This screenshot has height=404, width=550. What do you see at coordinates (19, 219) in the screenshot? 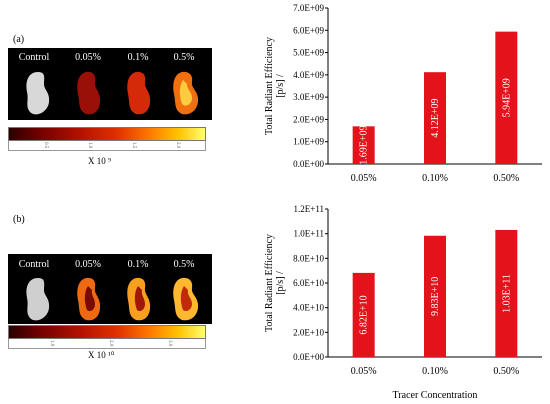
I see `panel-b-label: (b)` at bounding box center [19, 219].